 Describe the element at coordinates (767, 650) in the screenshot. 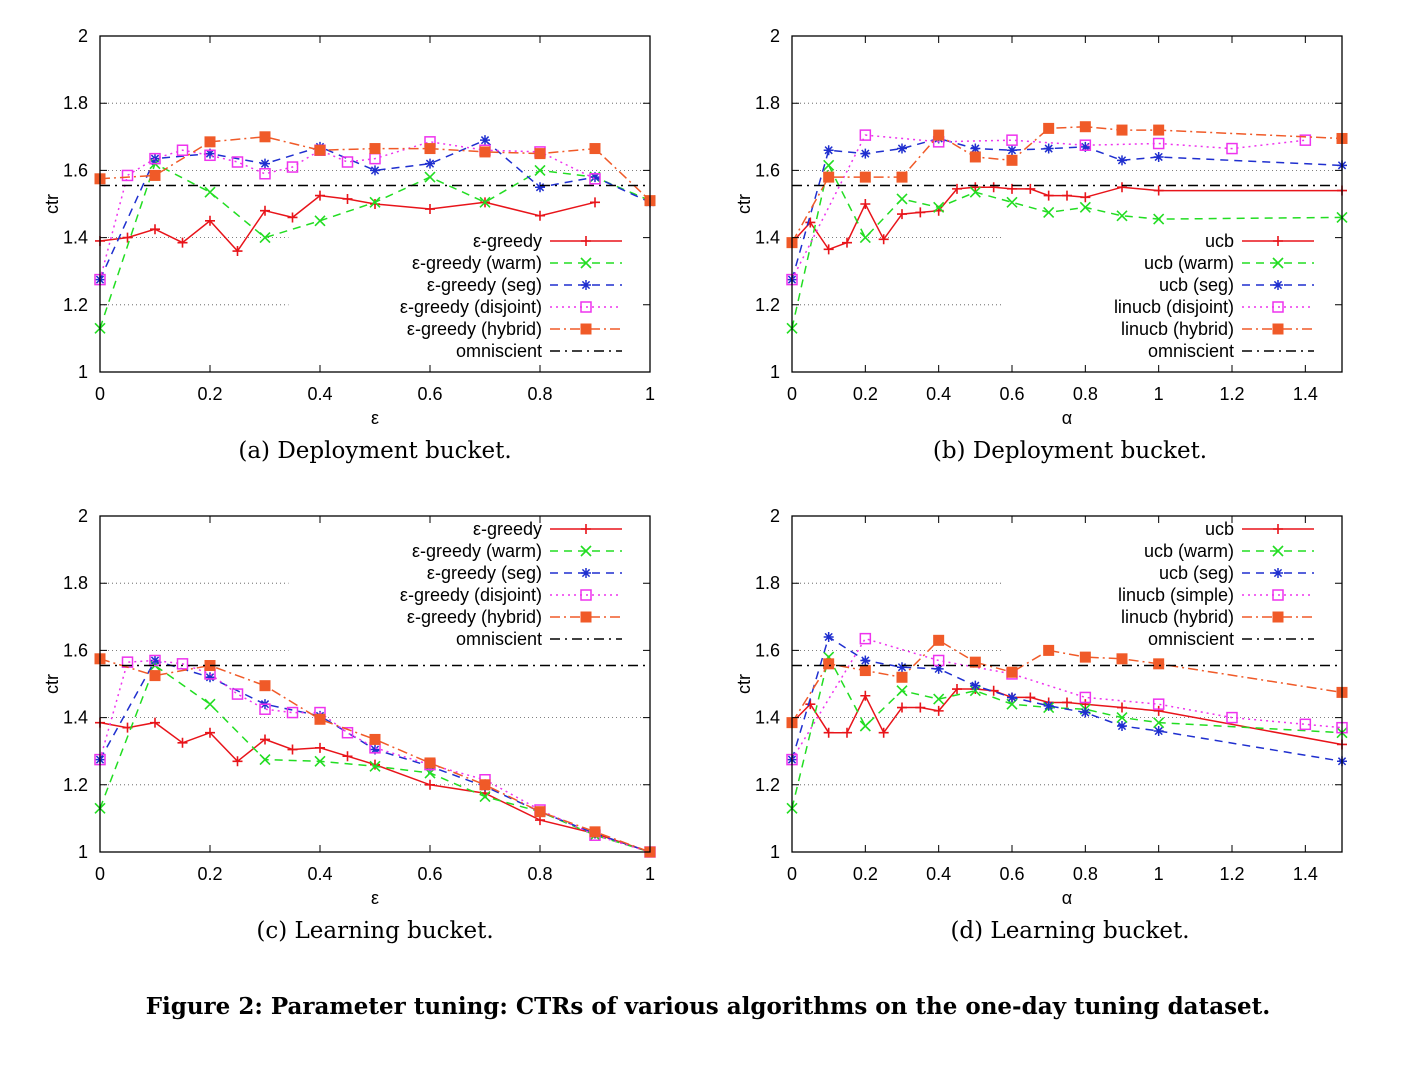

I see `y-tick-label: 1.6` at that location.